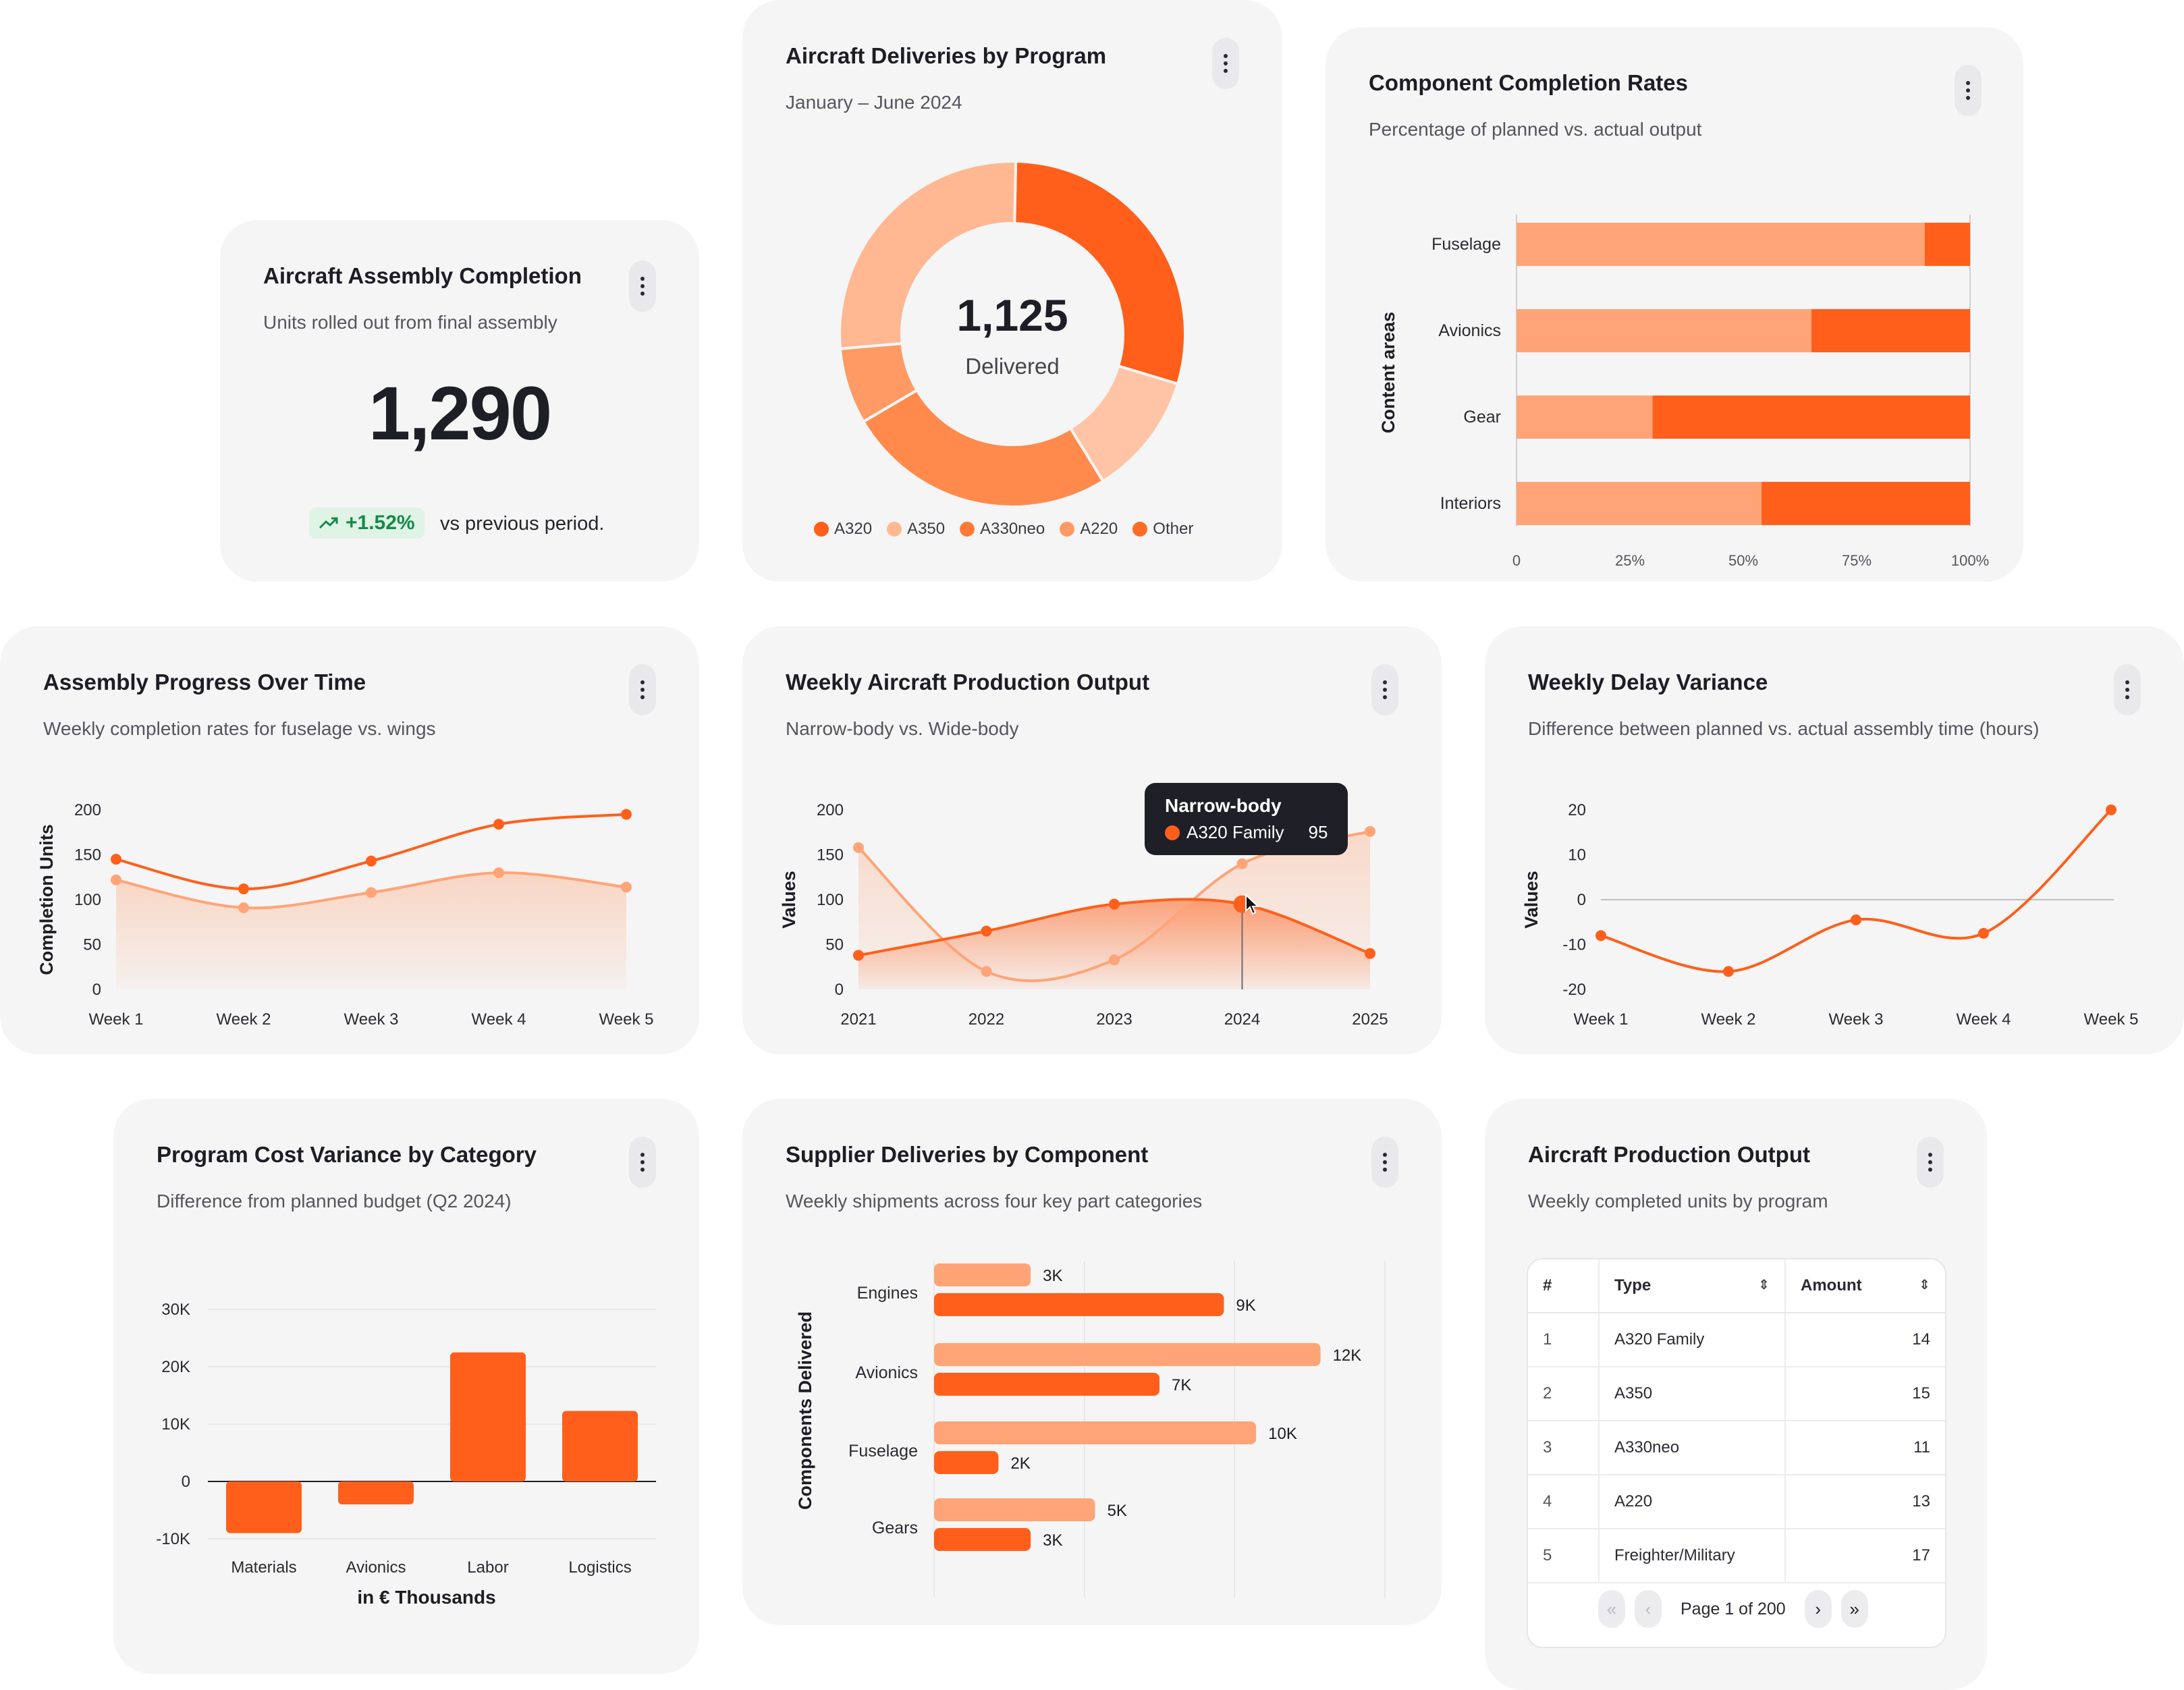 The width and height of the screenshot is (2184, 1690). What do you see at coordinates (88, 855) in the screenshot?
I see `y-tick-label: 150` at bounding box center [88, 855].